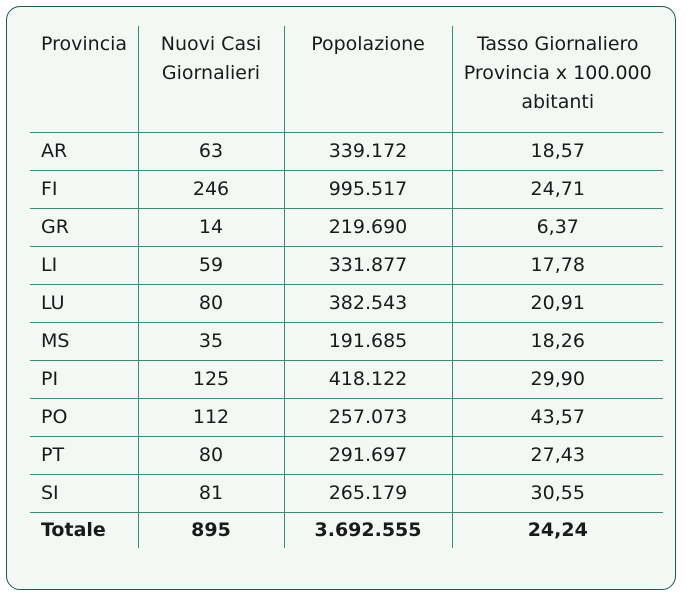 This screenshot has height=600, width=688. Describe the element at coordinates (557, 265) in the screenshot. I see `cell-tasso: 17,78` at that location.